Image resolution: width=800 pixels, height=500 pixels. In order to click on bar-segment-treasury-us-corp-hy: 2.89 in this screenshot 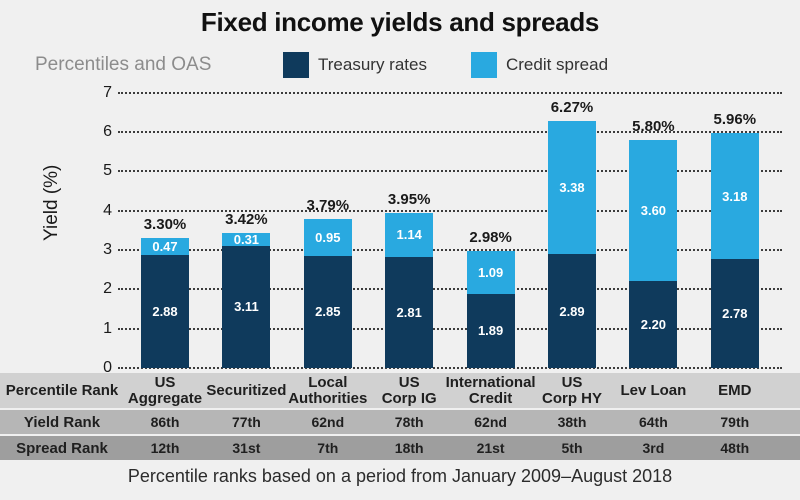, I will do `click(572, 311)`.